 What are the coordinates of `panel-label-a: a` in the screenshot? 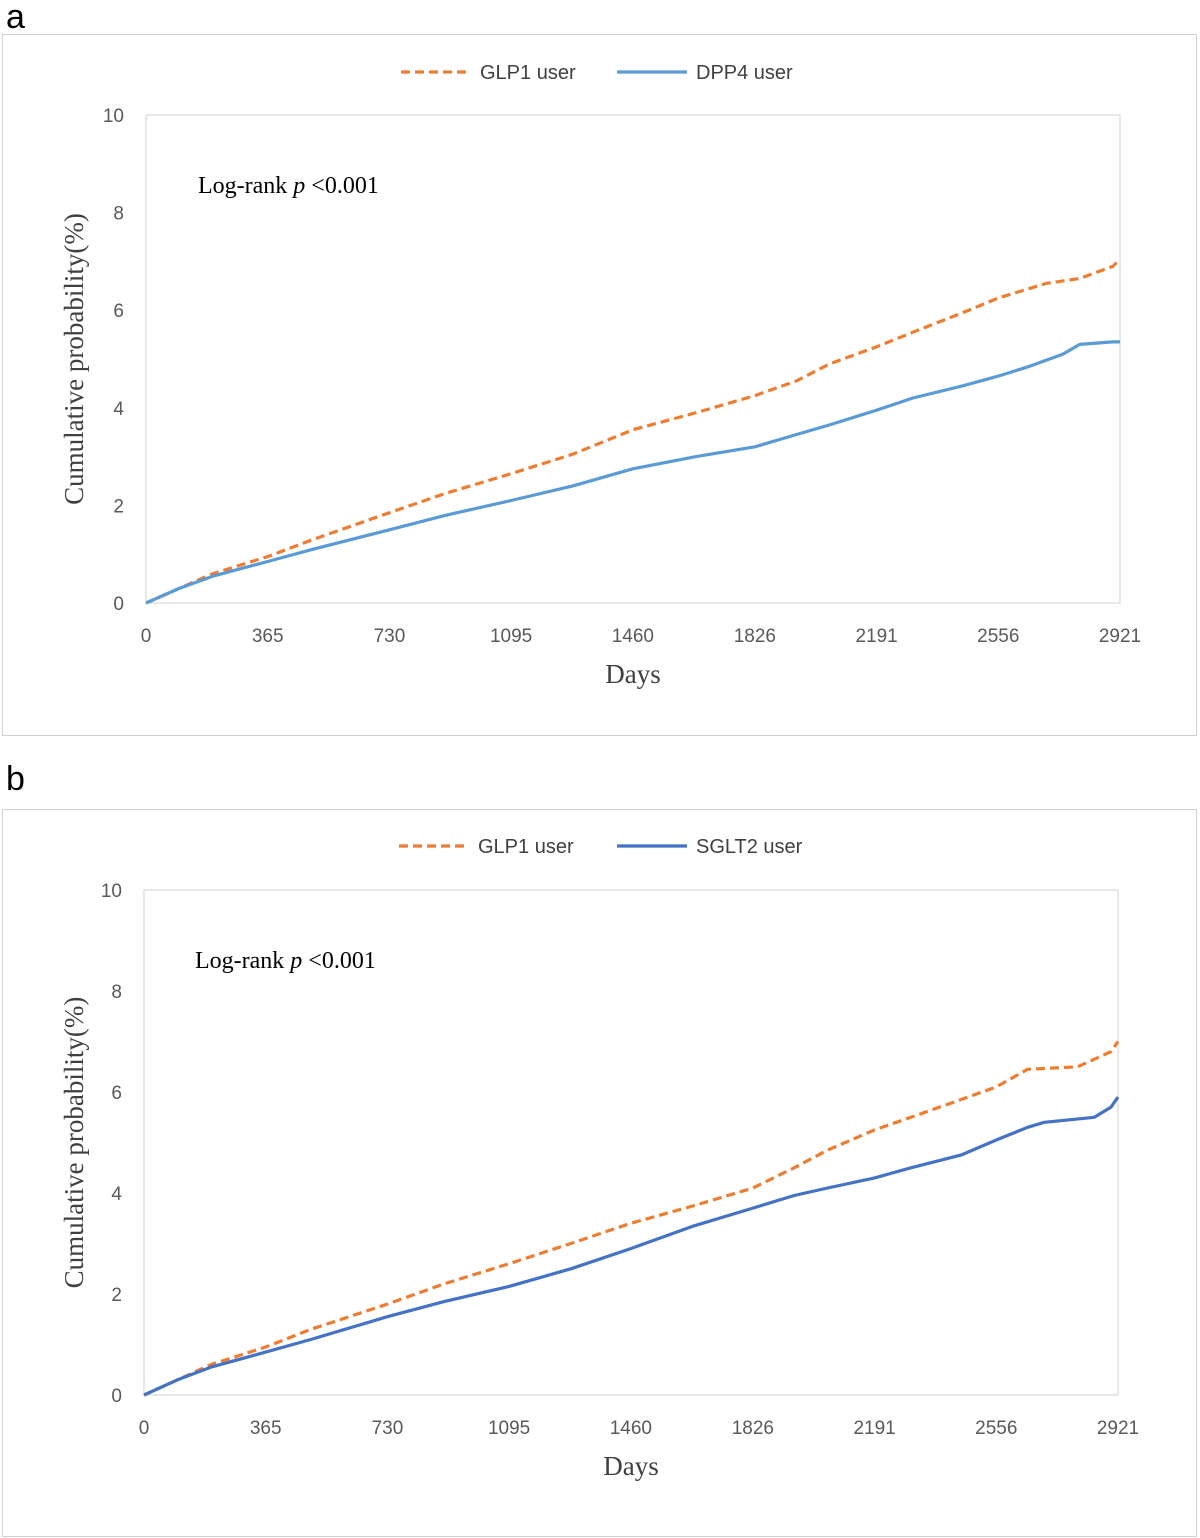 It's located at (15, 18).